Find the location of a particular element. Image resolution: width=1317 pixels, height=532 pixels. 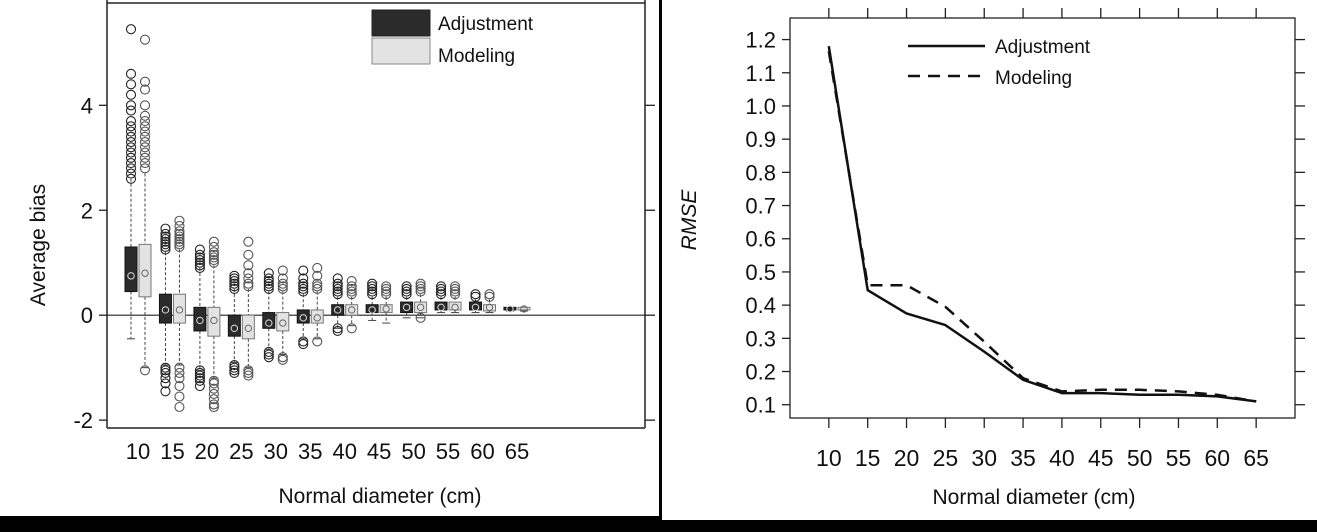

right-x-tick-label: 30 is located at coordinates (984, 458).